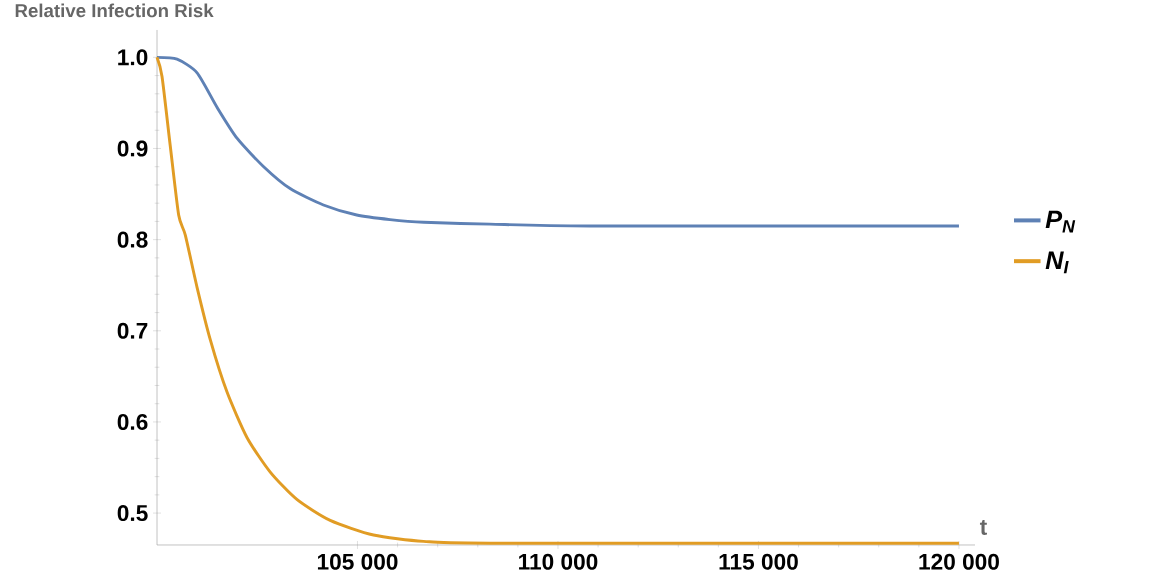  Describe the element at coordinates (132, 421) in the screenshot. I see `y-tick-label: 0.6` at that location.